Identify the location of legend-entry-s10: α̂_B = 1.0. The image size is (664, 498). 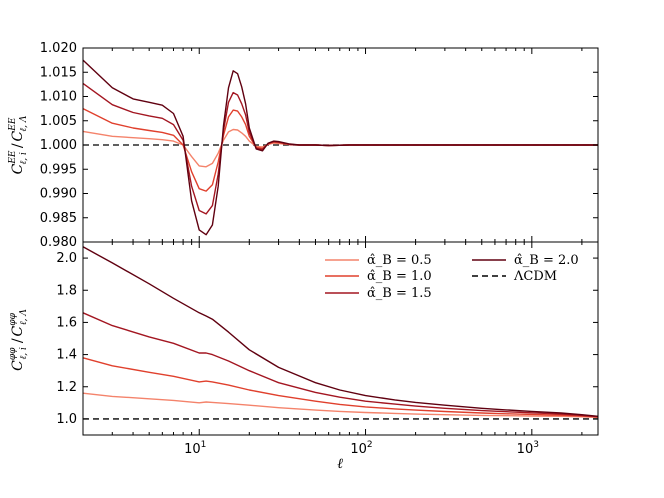
(378, 276).